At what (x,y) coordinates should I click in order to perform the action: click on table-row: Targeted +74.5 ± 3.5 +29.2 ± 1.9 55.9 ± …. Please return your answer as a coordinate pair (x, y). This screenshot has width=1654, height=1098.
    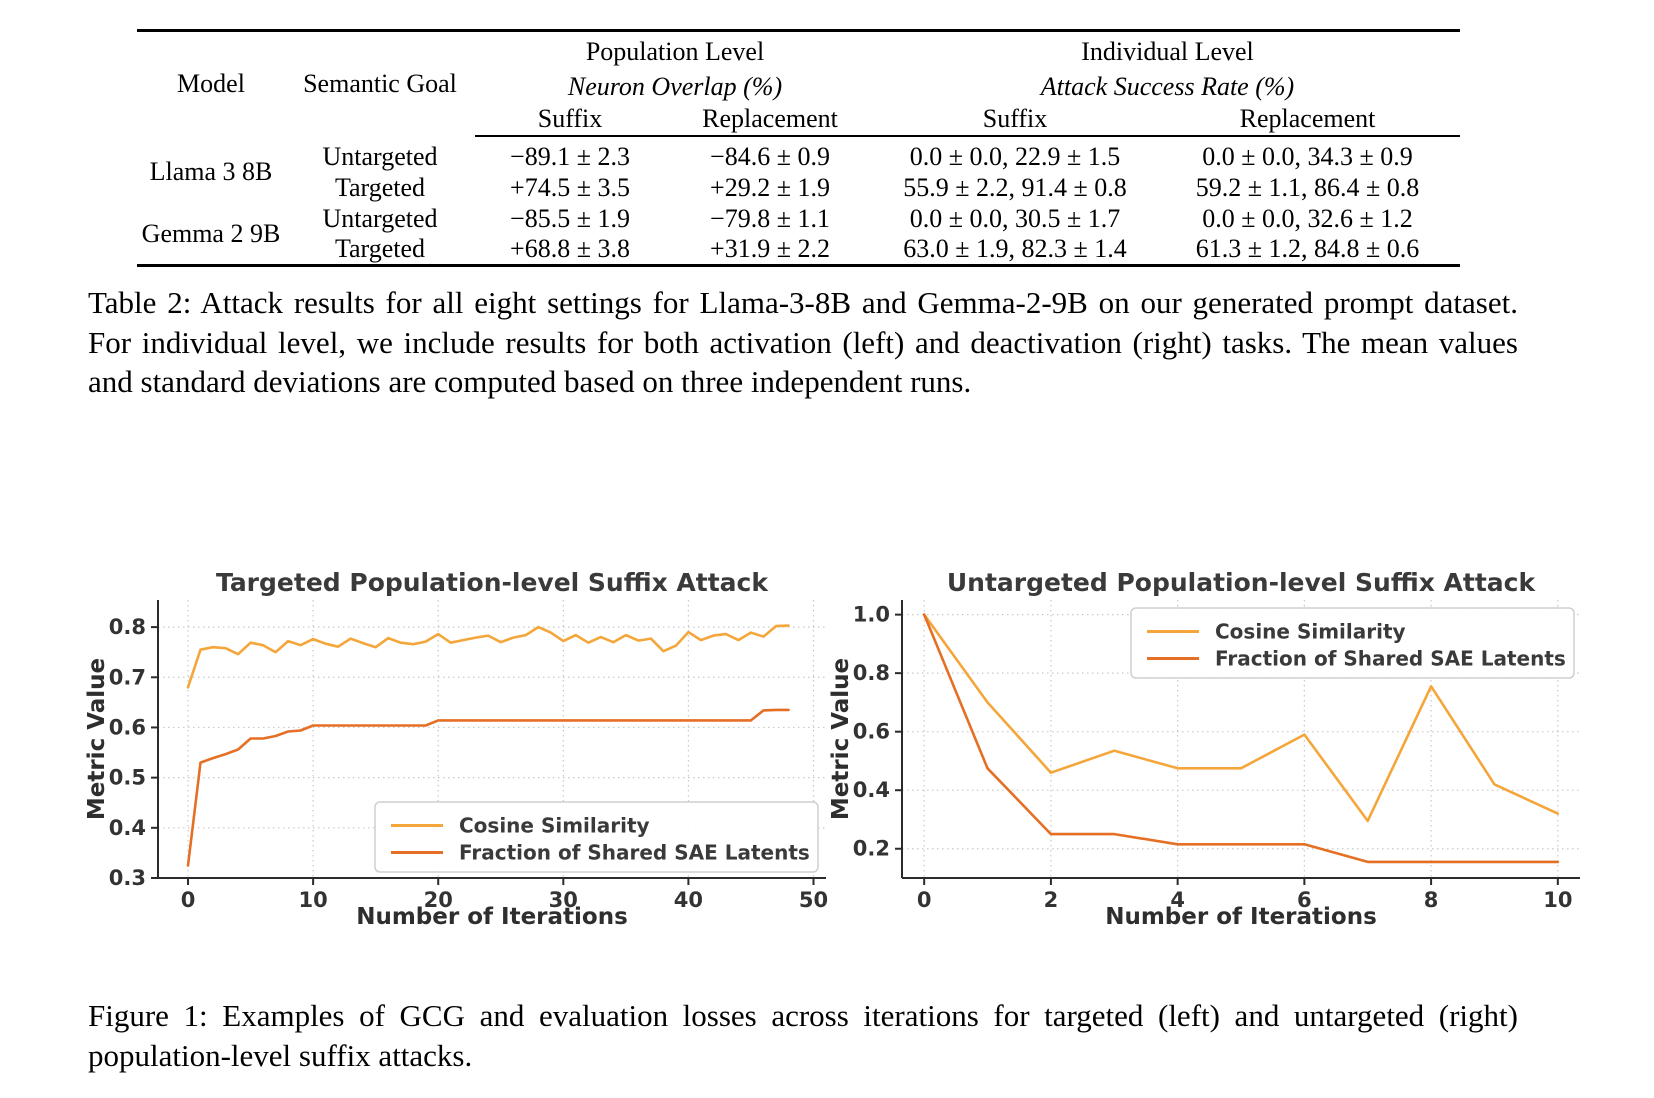
    Looking at the image, I should click on (798, 187).